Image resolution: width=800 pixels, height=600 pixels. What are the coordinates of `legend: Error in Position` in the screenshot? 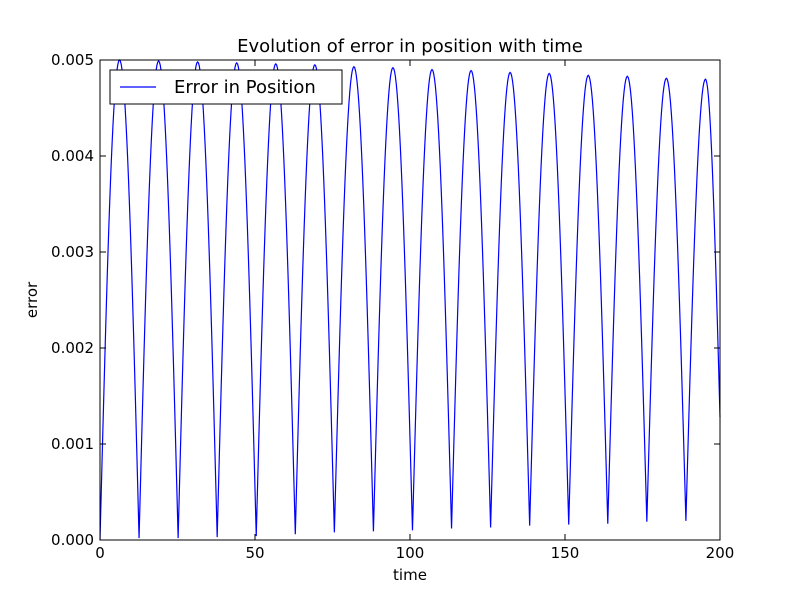 It's located at (226, 87).